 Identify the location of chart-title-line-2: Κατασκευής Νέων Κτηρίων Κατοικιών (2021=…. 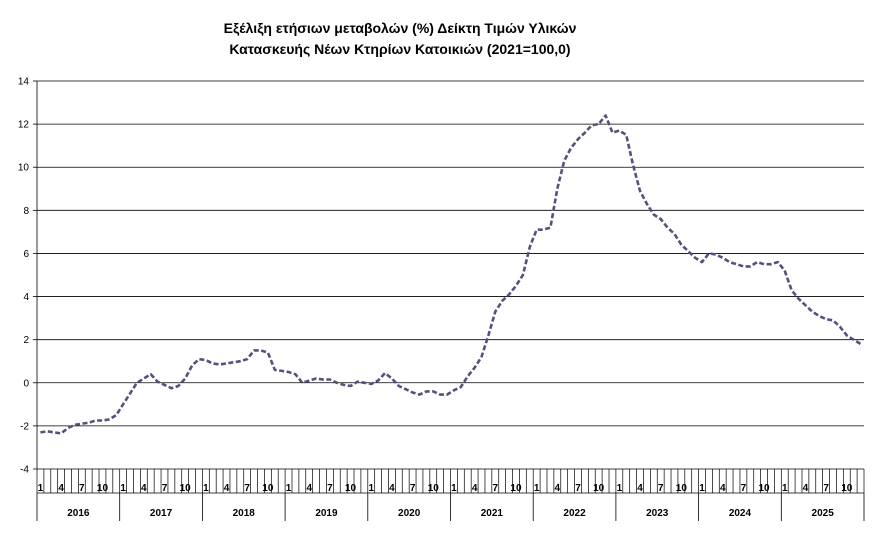
(400, 49).